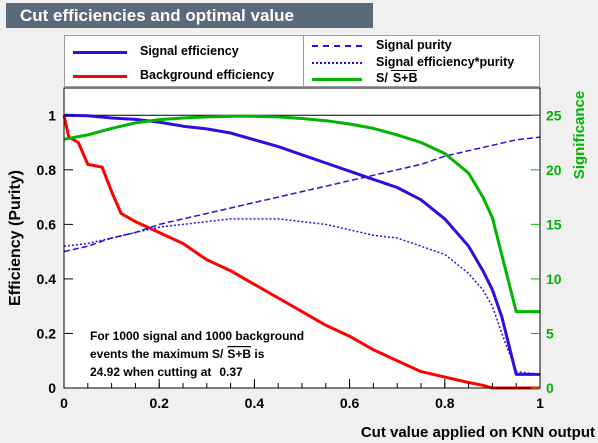 The height and width of the screenshot is (443, 598). What do you see at coordinates (64, 403) in the screenshot?
I see `x-tick-label: 0` at bounding box center [64, 403].